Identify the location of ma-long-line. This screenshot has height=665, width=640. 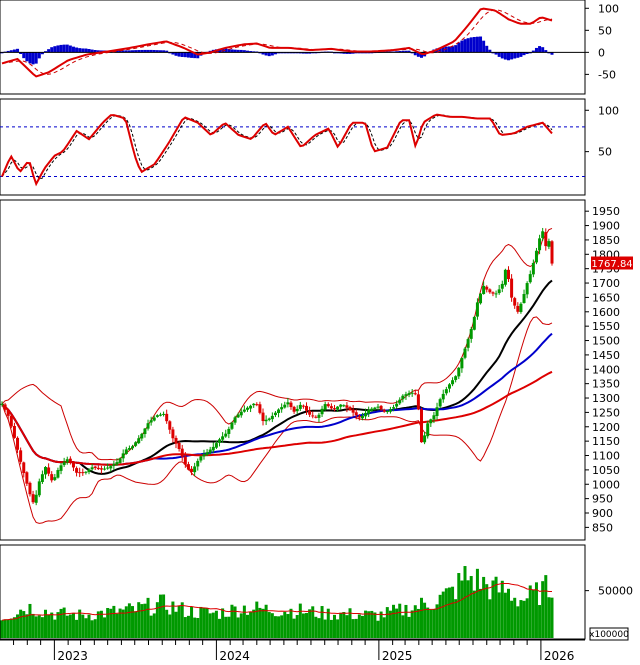
(277, 418).